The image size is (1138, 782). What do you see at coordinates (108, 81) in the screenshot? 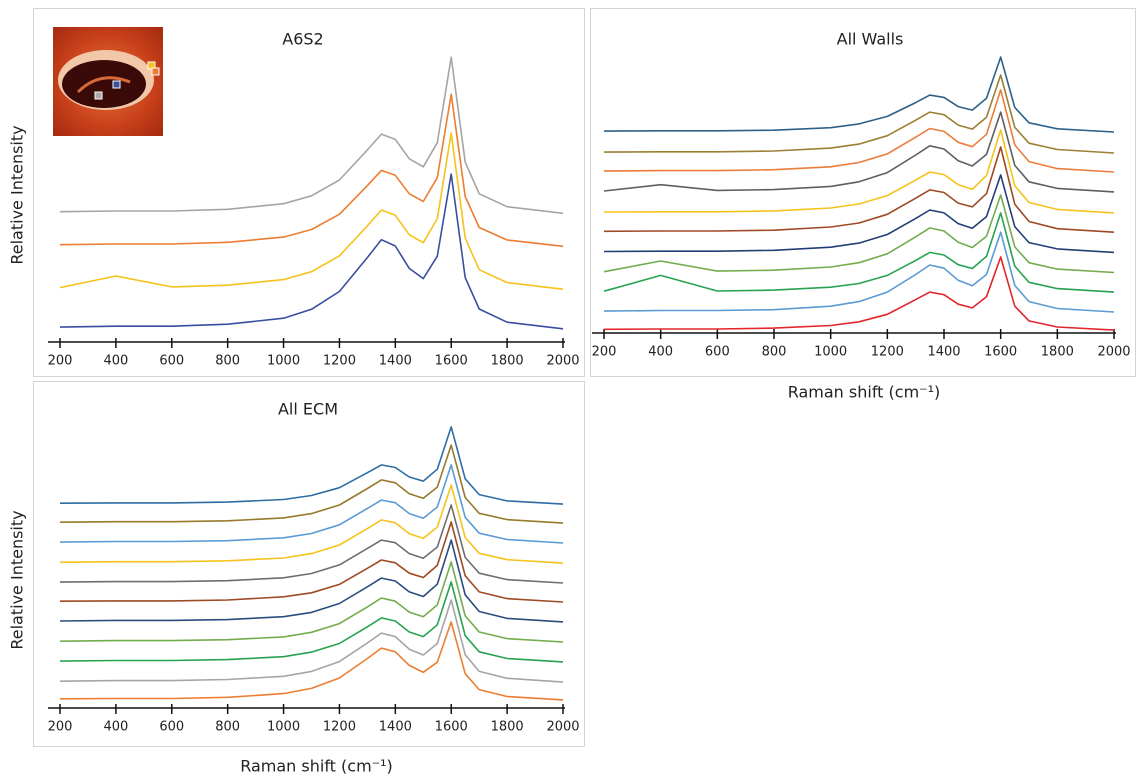
I see `inset-image` at bounding box center [108, 81].